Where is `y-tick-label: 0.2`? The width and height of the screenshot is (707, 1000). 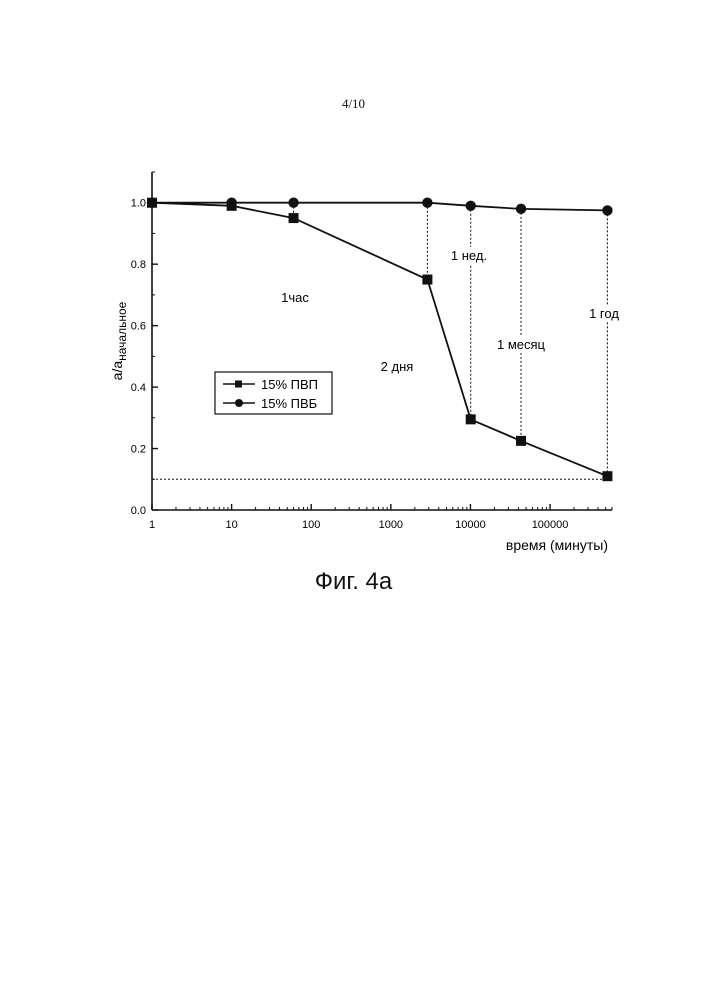 y-tick-label: 0.2 is located at coordinates (138, 450).